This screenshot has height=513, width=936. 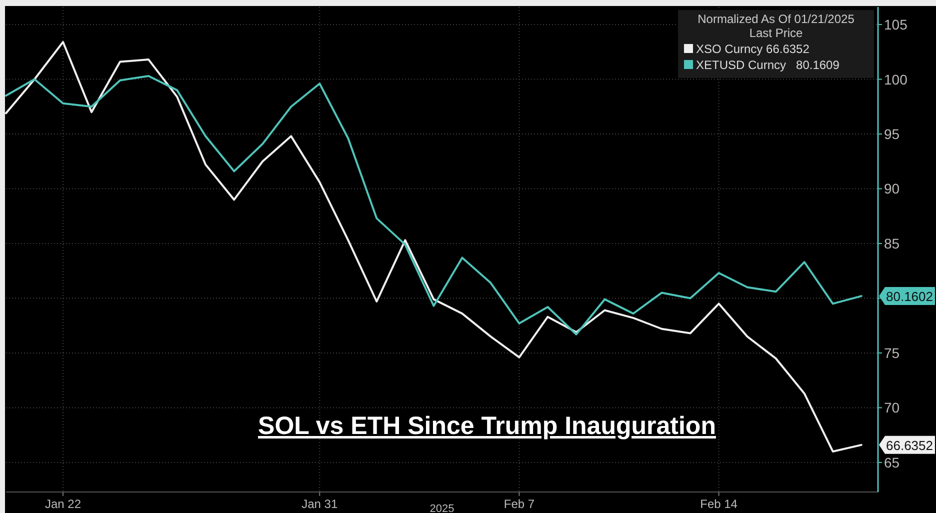 What do you see at coordinates (909, 296) in the screenshot?
I see `annotation: 80.1602` at bounding box center [909, 296].